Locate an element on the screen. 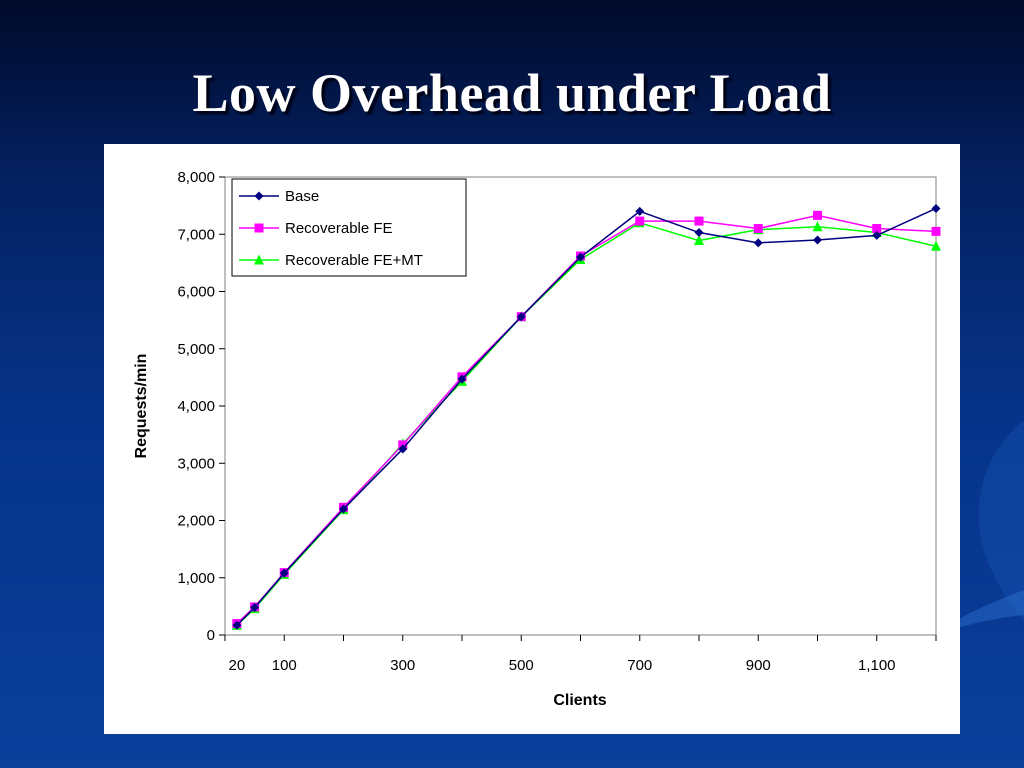 The height and width of the screenshot is (768, 1024). legend: Base Recoverable FE Recoverable FE+MT is located at coordinates (349, 227).